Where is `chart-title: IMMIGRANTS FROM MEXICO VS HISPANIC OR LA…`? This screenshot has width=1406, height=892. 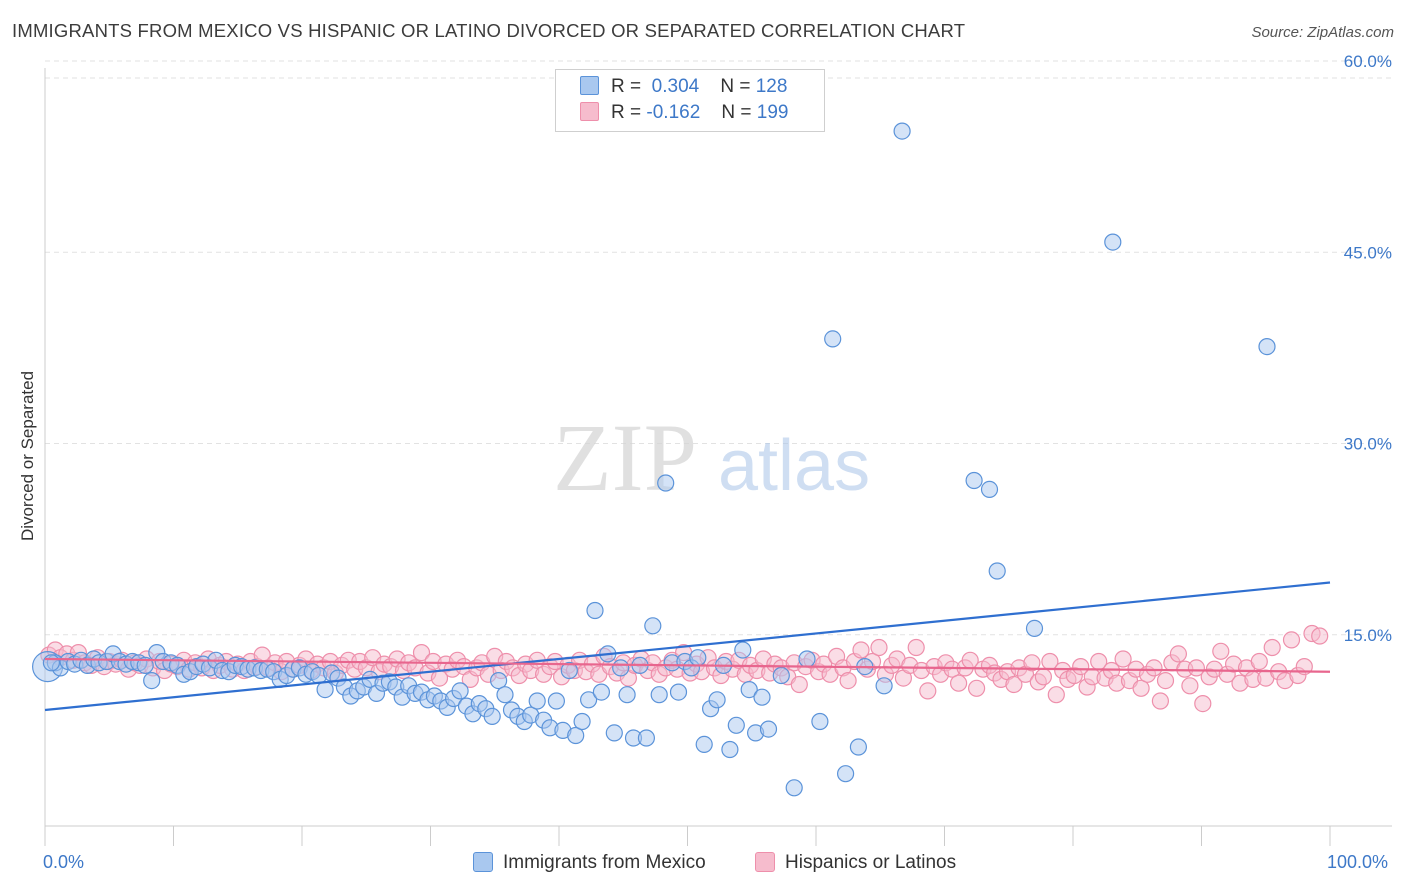
chart-title: IMMIGRANTS FROM MEXICO VS HISPANIC OR LA… is located at coordinates (489, 30).